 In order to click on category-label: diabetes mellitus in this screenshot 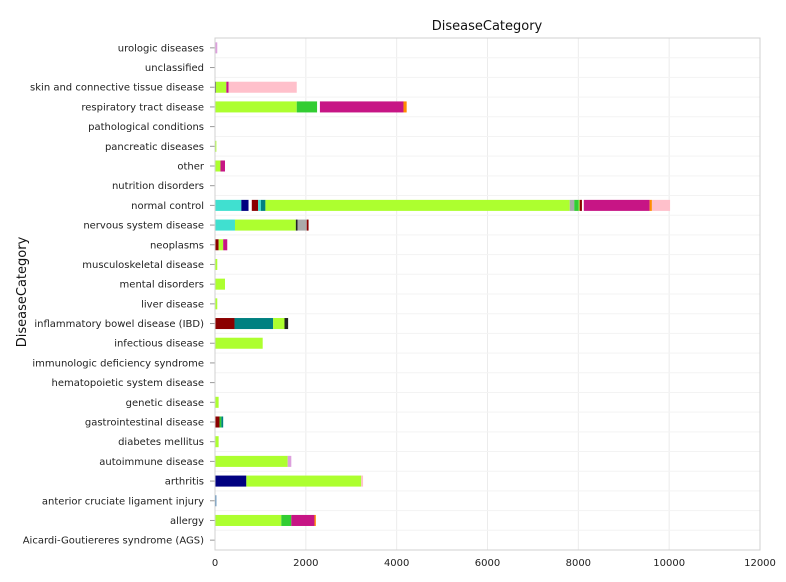, I will do `click(161, 442)`.